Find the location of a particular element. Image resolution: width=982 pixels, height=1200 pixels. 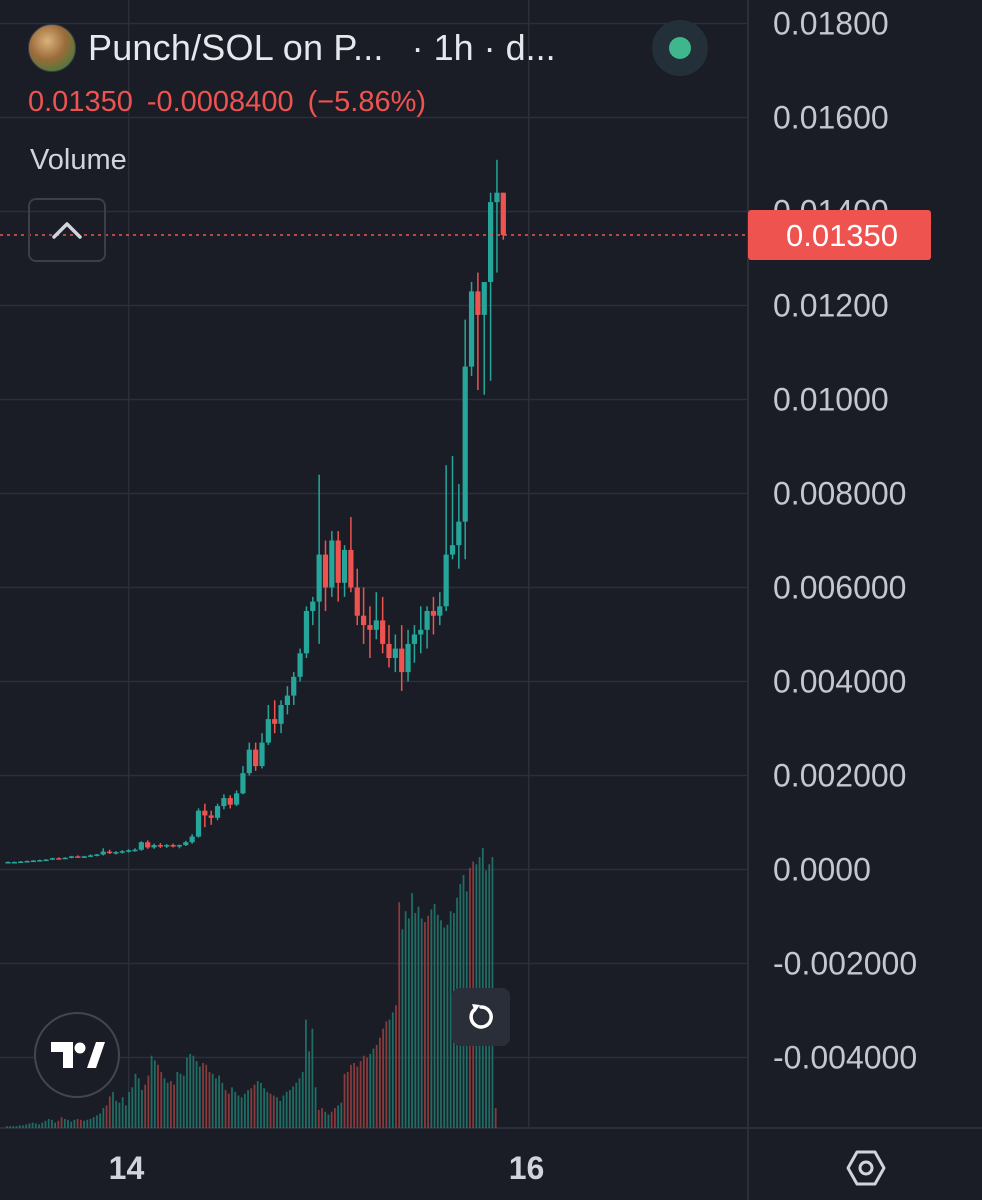

tradingview-logo-icon is located at coordinates (77, 1055).